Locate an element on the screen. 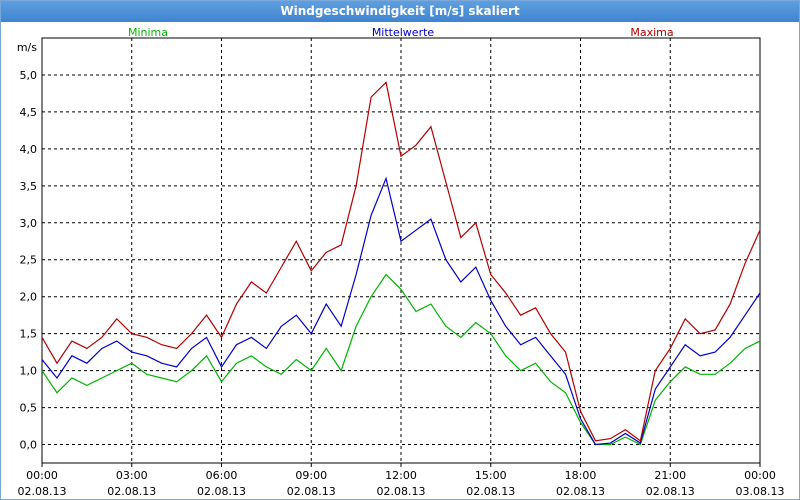 The width and height of the screenshot is (800, 500). y-tick-label: 5,0 is located at coordinates (29, 75).